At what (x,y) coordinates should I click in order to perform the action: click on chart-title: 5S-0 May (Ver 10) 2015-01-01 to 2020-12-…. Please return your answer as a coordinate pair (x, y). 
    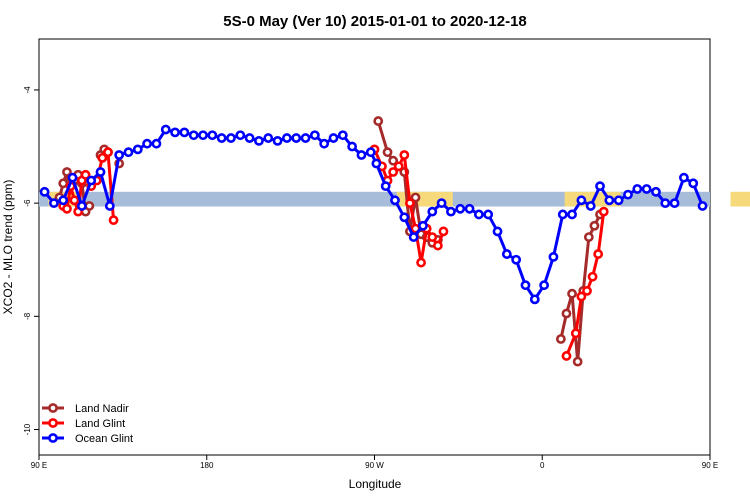
    Looking at the image, I should click on (375, 21).